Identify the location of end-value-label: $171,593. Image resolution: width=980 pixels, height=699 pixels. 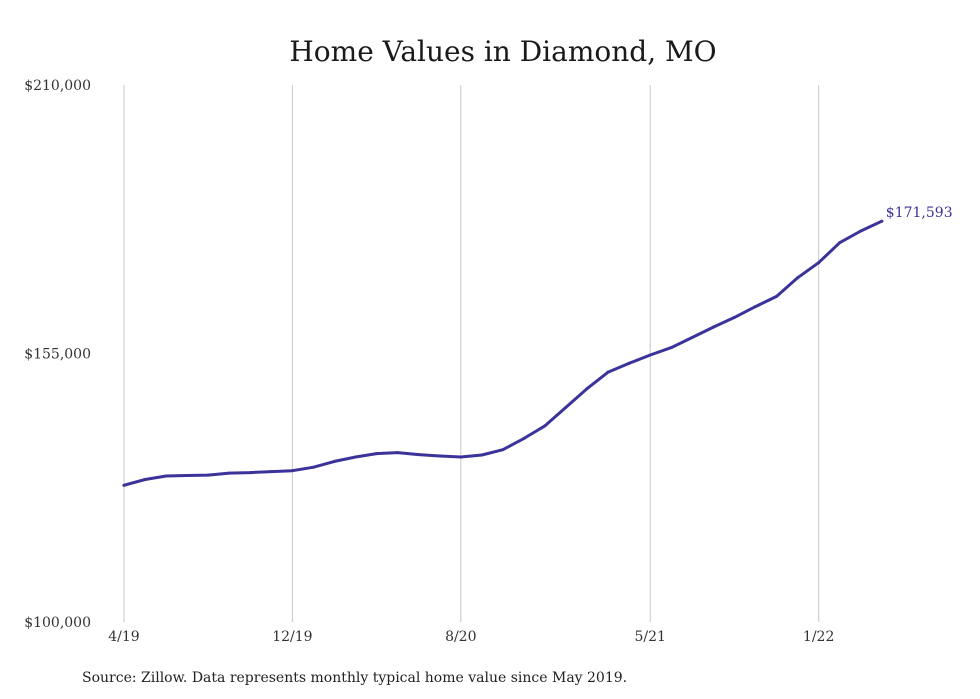
(919, 213).